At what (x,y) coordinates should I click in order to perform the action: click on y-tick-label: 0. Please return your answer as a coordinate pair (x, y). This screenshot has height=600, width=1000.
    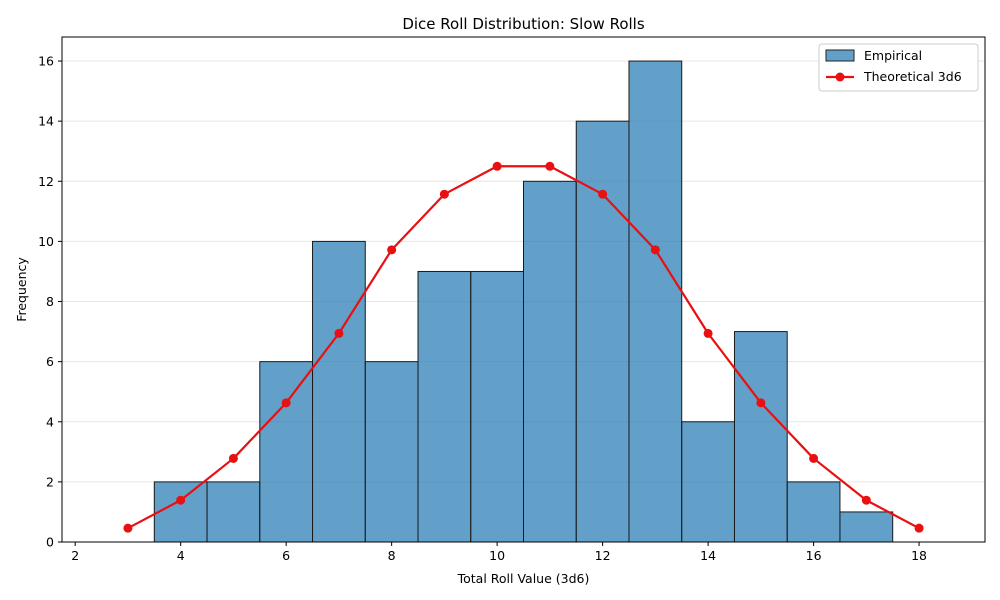
    Looking at the image, I should click on (50, 542).